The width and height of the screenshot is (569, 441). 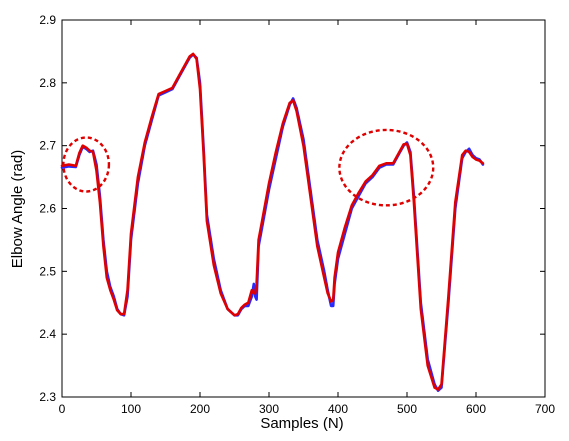 What do you see at coordinates (47, 209) in the screenshot?
I see `y-tick-label: 2.6` at bounding box center [47, 209].